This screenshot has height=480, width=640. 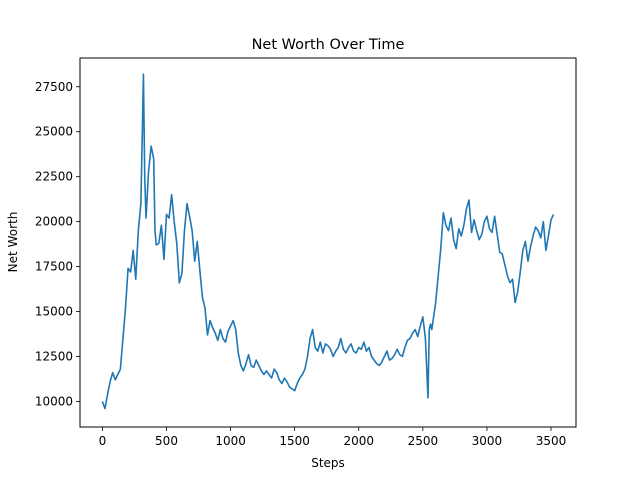 I want to click on x-tick-label: 1000, so click(x=230, y=441).